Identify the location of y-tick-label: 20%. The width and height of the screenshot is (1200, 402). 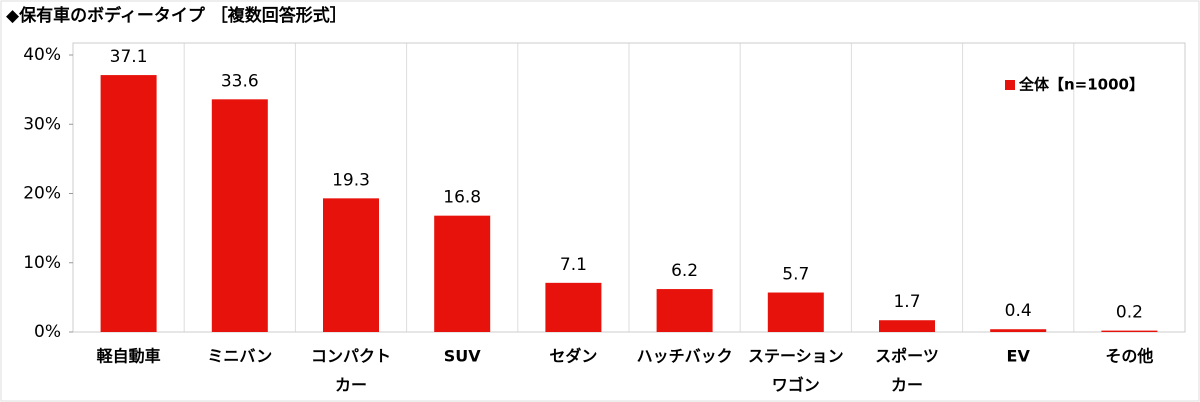
(42, 194).